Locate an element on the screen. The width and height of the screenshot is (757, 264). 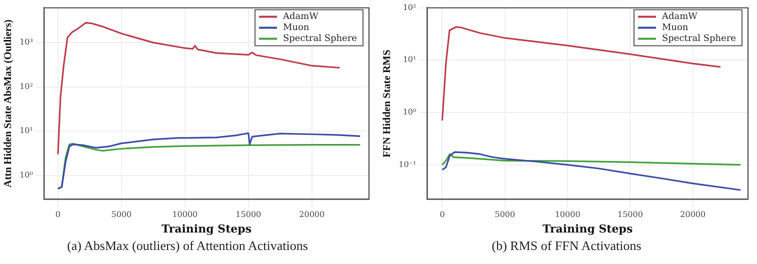
y-axis-title: FFN Hidden State RMS is located at coordinates (388, 104).